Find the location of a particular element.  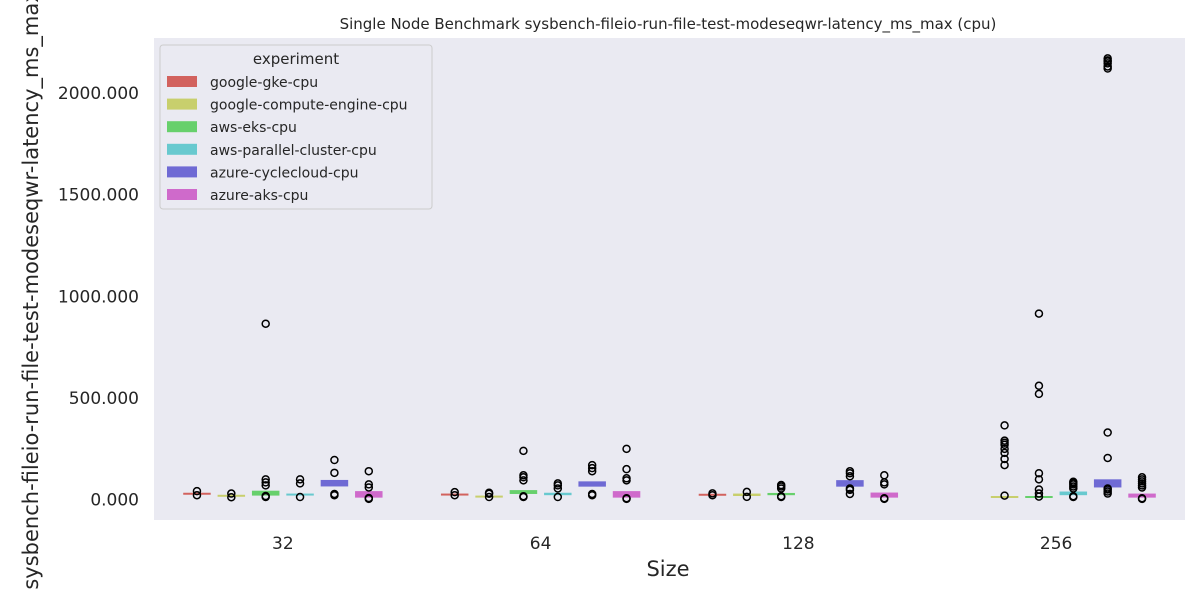

y-tick-label: 500.000 is located at coordinates (104, 399).